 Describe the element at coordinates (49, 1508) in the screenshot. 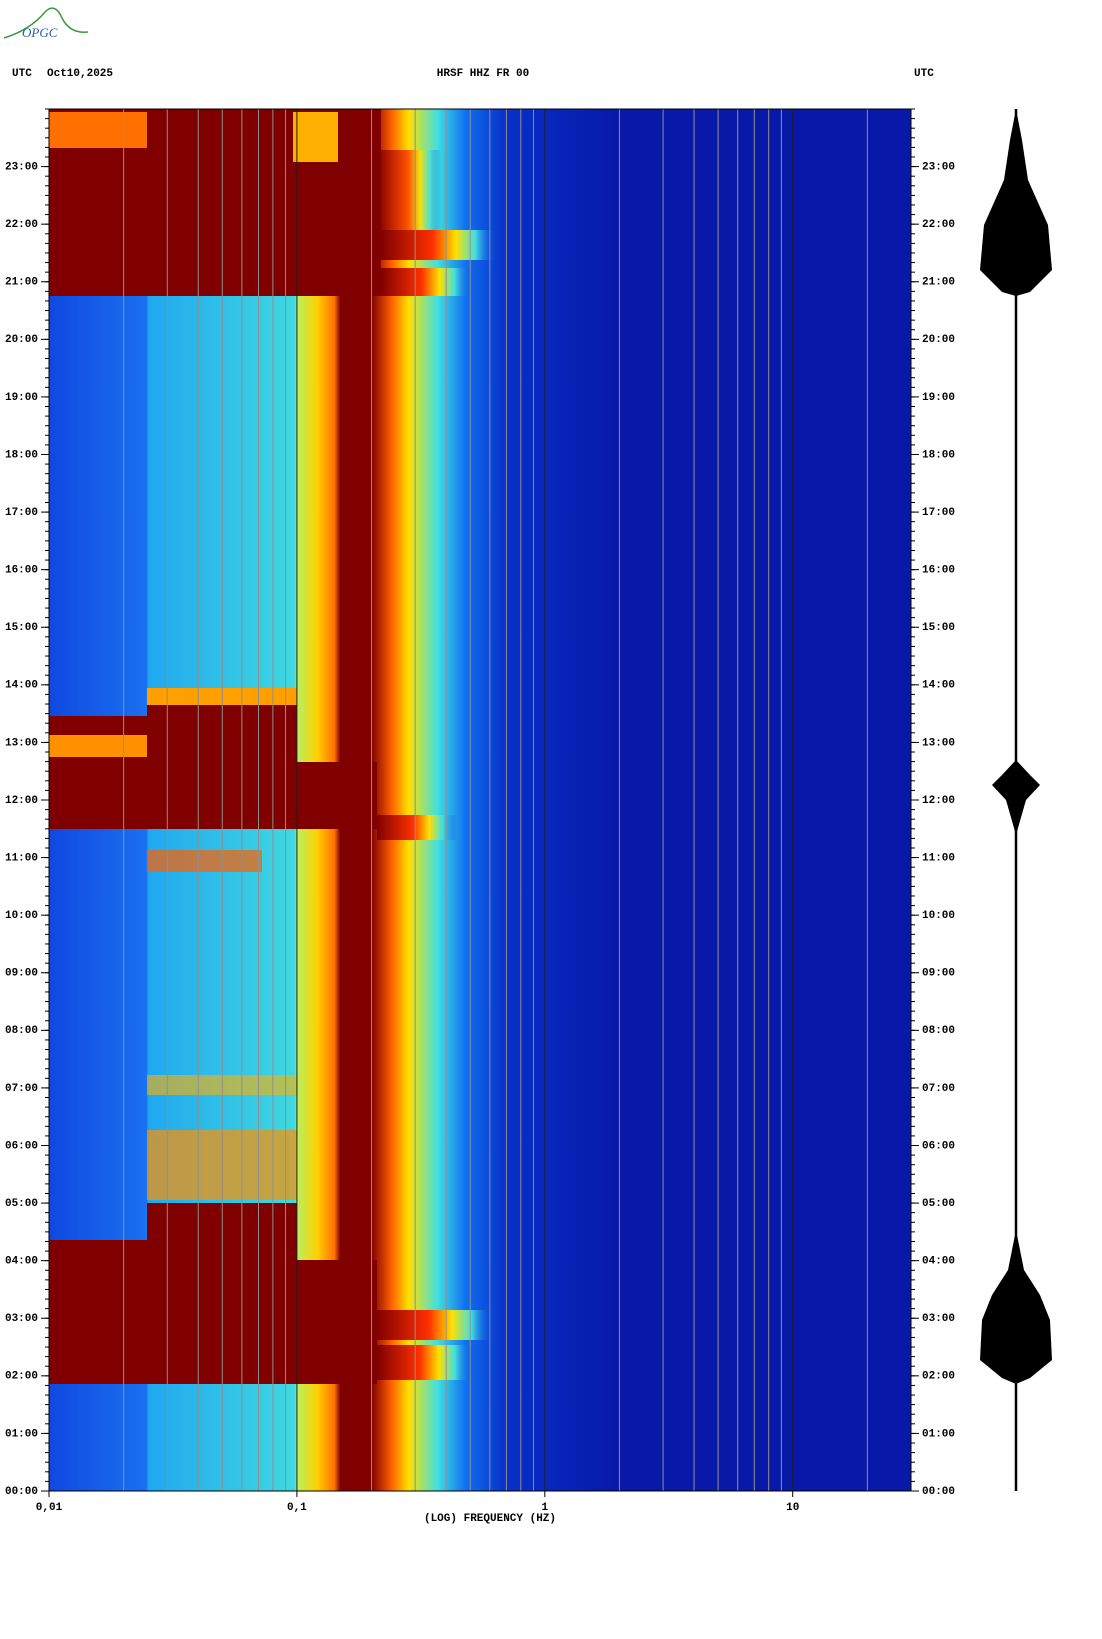

I see `x-tick-label: 0,01` at that location.